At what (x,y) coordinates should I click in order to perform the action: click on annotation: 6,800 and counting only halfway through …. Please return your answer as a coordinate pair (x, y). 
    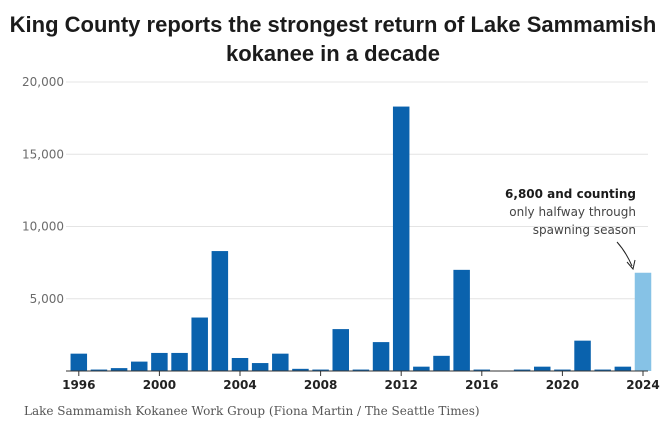
    Looking at the image, I should click on (570, 229).